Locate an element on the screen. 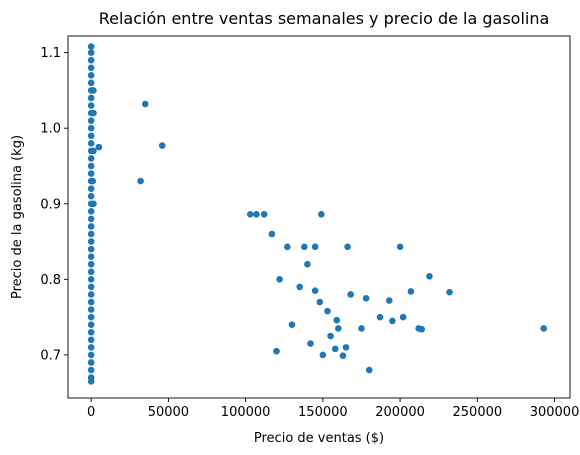  y-tick-label: 1.1 is located at coordinates (50, 53).